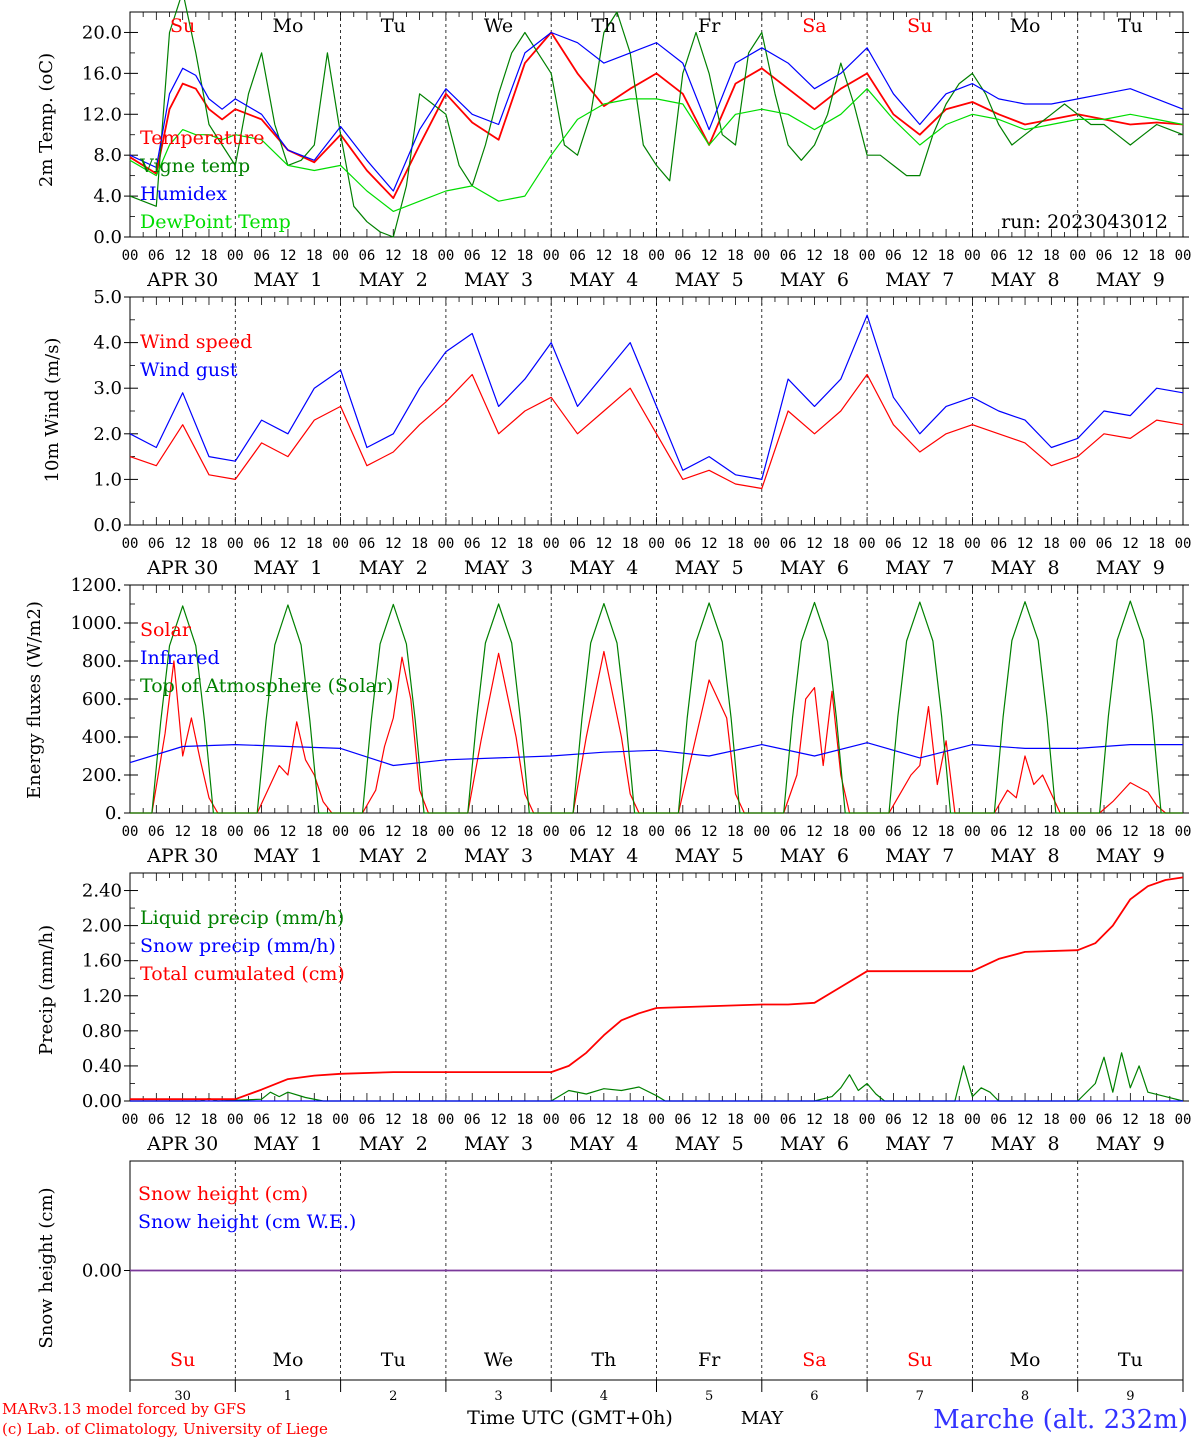 Image resolution: width=1194 pixels, height=1445 pixels. I want to click on day-number: 5, so click(709, 1396).